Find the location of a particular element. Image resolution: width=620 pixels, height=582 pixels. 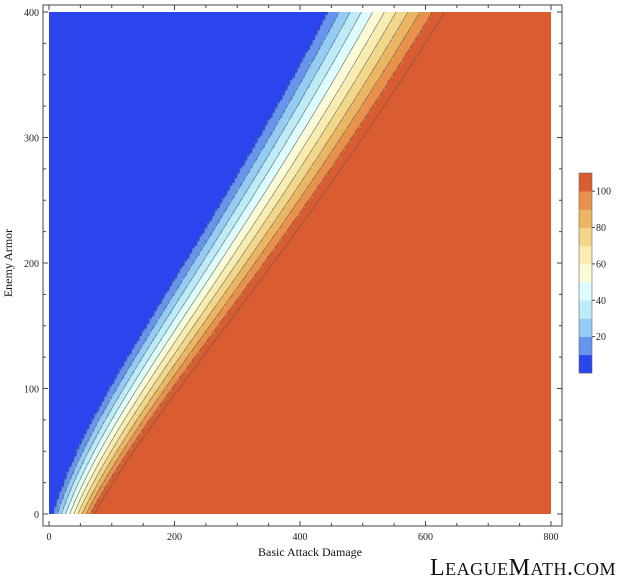

legend-swatch is located at coordinates (585, 327).